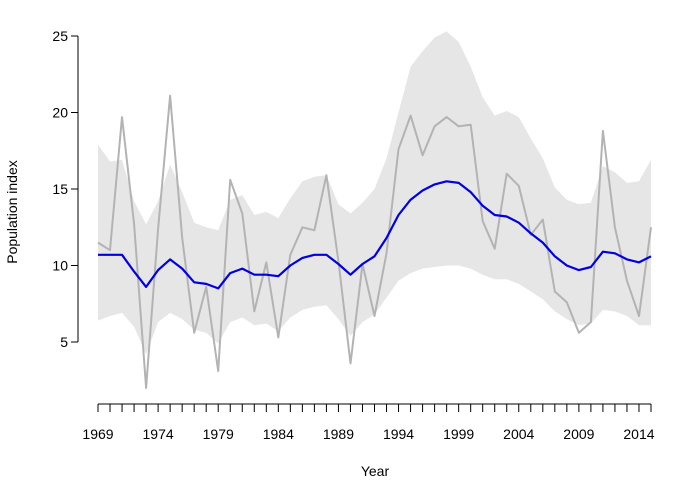 The width and height of the screenshot is (692, 490). I want to click on x-tick-label-1994: 1994, so click(398, 434).